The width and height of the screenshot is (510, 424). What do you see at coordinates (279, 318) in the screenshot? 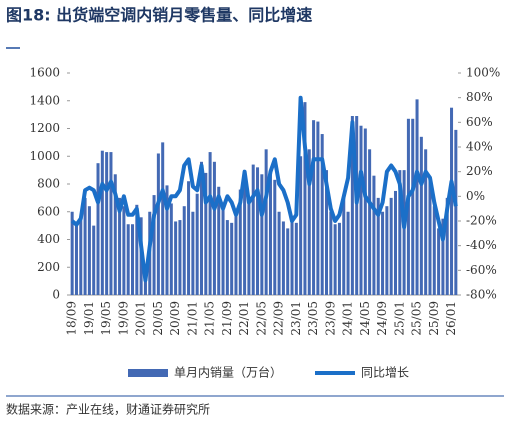
I see `x-tick-label: 22/09` at bounding box center [279, 318].